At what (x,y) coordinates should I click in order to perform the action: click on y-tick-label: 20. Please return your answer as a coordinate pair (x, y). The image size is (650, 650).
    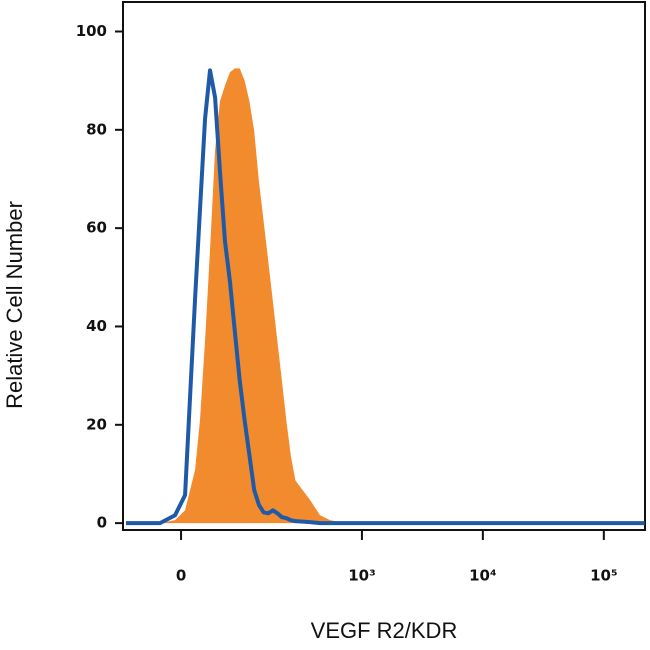
    Looking at the image, I should click on (96, 424).